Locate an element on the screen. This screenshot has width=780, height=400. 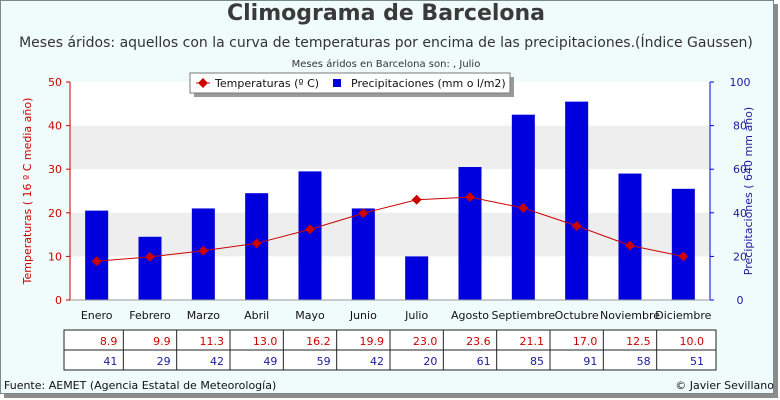
precip-table-cell: 51 is located at coordinates (697, 361).